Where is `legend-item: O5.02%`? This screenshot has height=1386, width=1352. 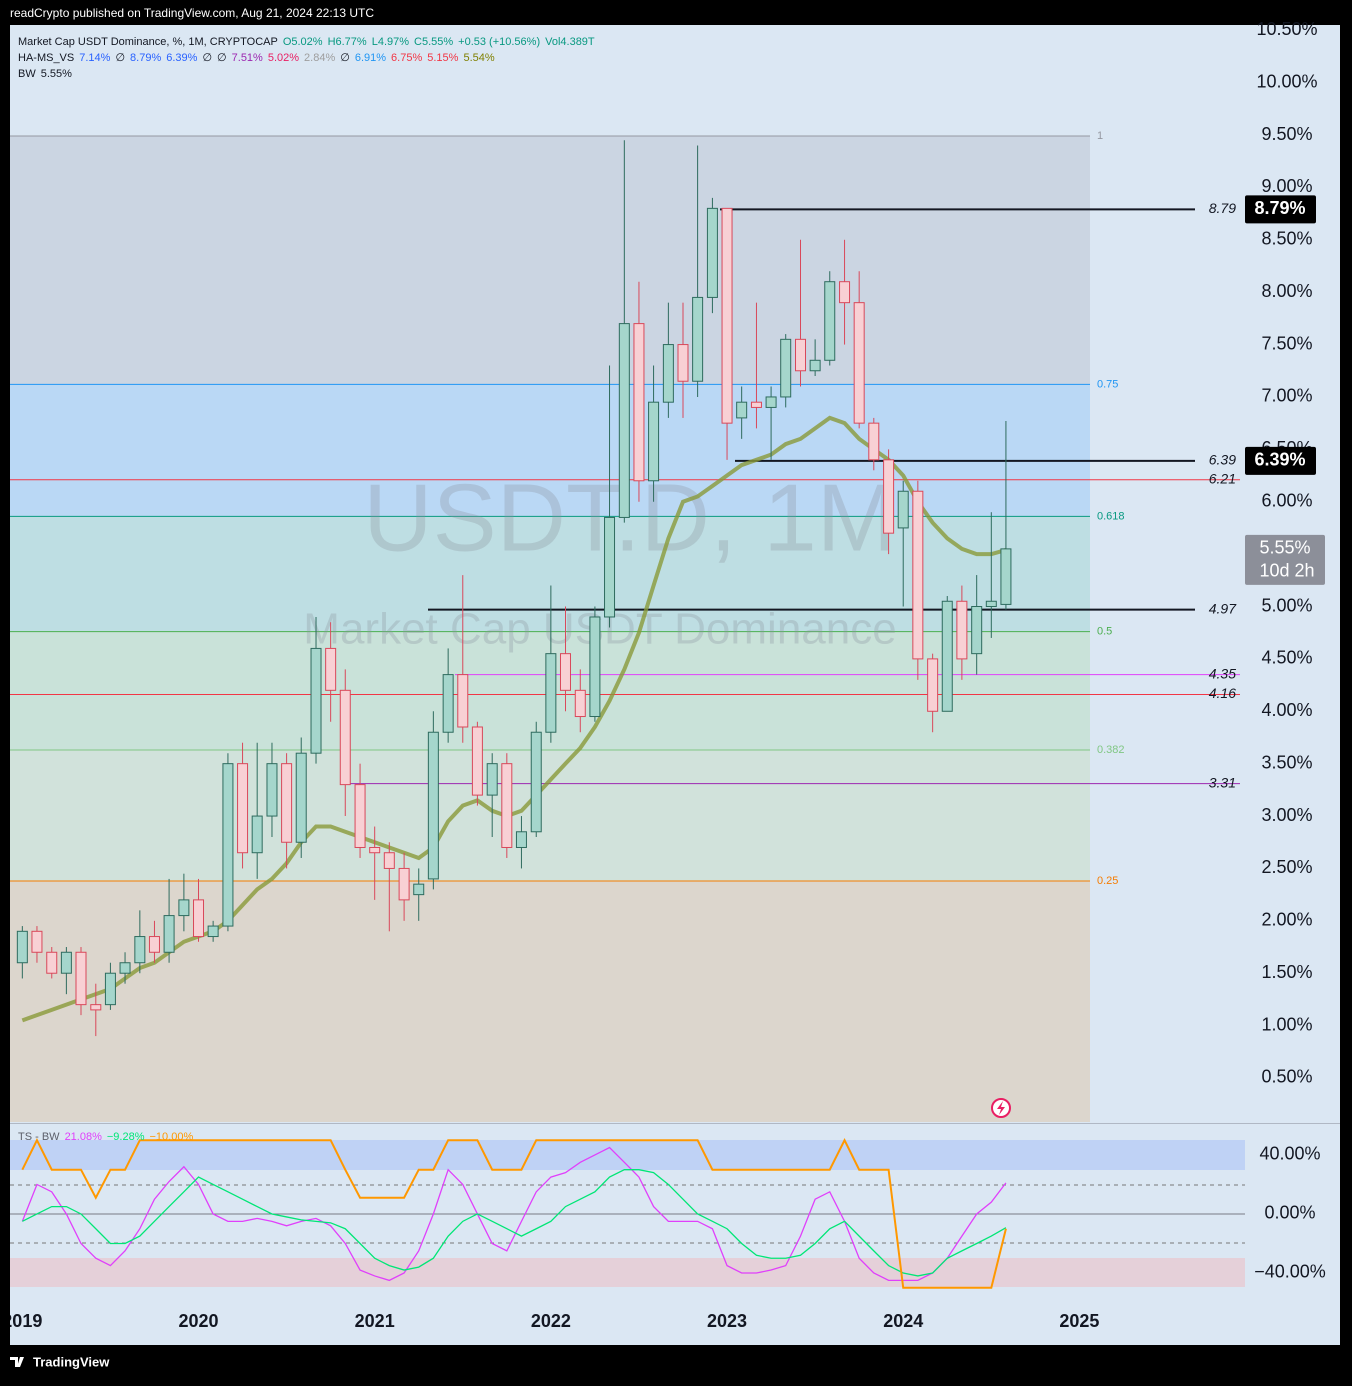 legend-item: O5.02% is located at coordinates (303, 42).